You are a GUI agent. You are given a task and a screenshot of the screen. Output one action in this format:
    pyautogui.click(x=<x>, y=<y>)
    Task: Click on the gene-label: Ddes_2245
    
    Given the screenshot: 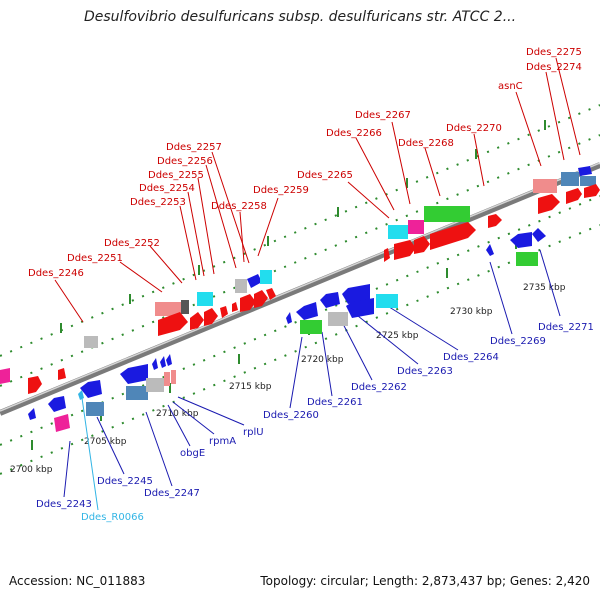 What is the action you would take?
    pyautogui.click(x=125, y=481)
    